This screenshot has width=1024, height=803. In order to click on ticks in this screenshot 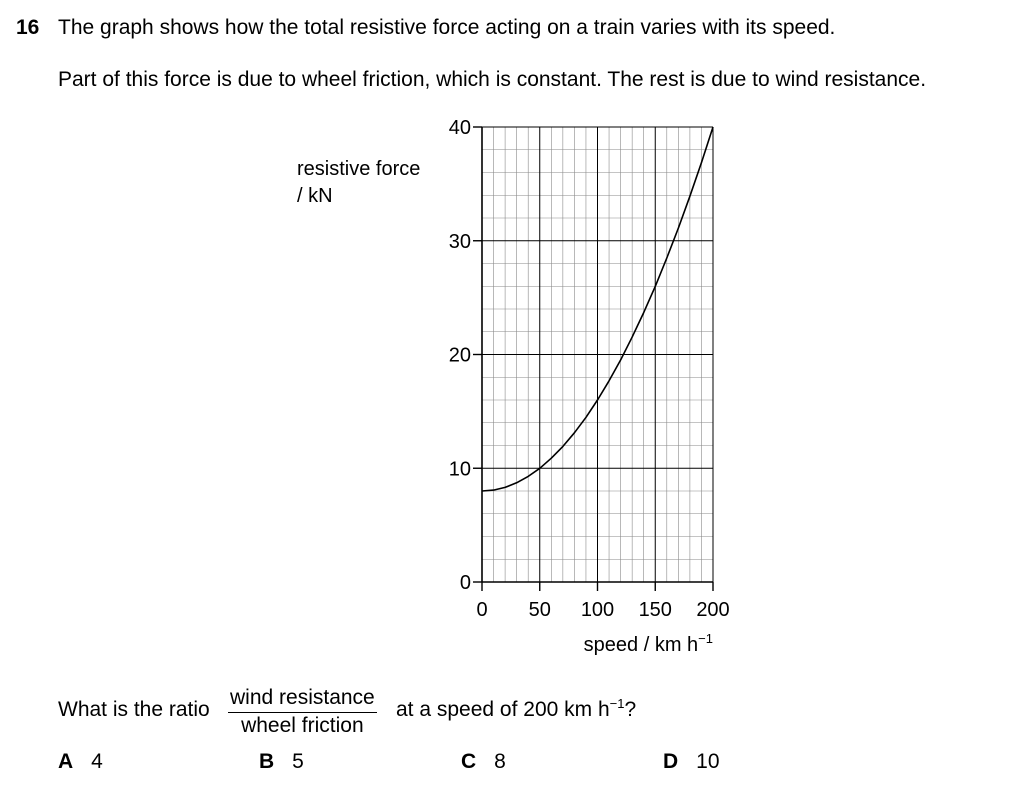, I will do `click(593, 358)`.